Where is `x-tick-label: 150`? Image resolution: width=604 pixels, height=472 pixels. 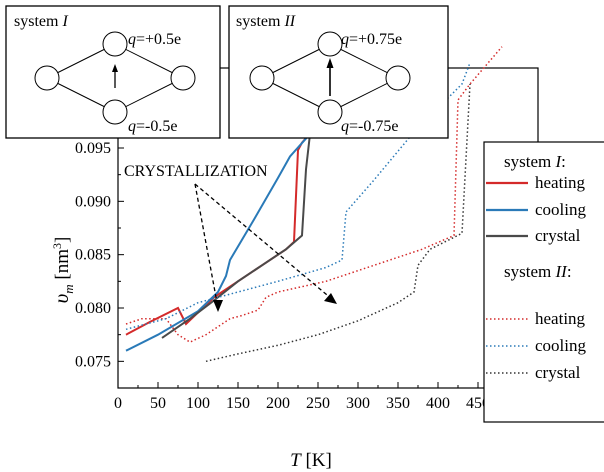
x-tick-label: 150 is located at coordinates (238, 403).